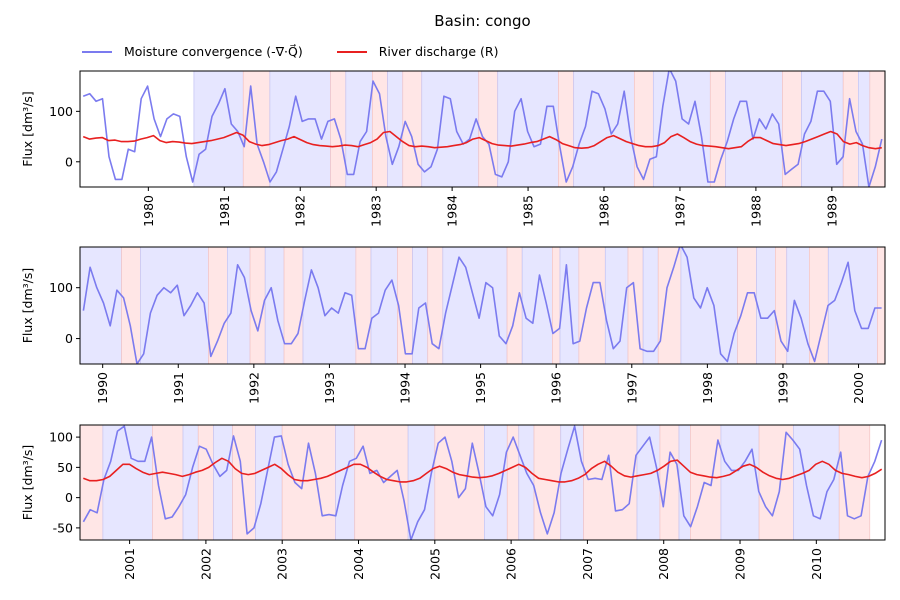  I want to click on ytick-label-2-2: 50, so click(65, 467).